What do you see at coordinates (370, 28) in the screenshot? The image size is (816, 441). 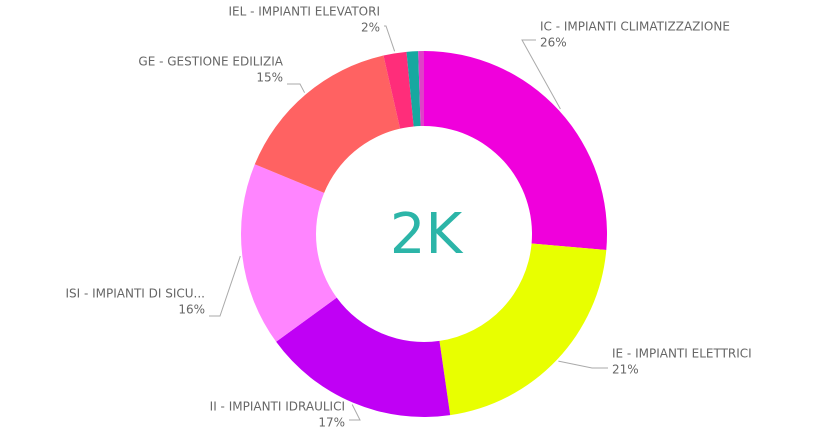 I see `slice-value-label: 2%` at bounding box center [370, 28].